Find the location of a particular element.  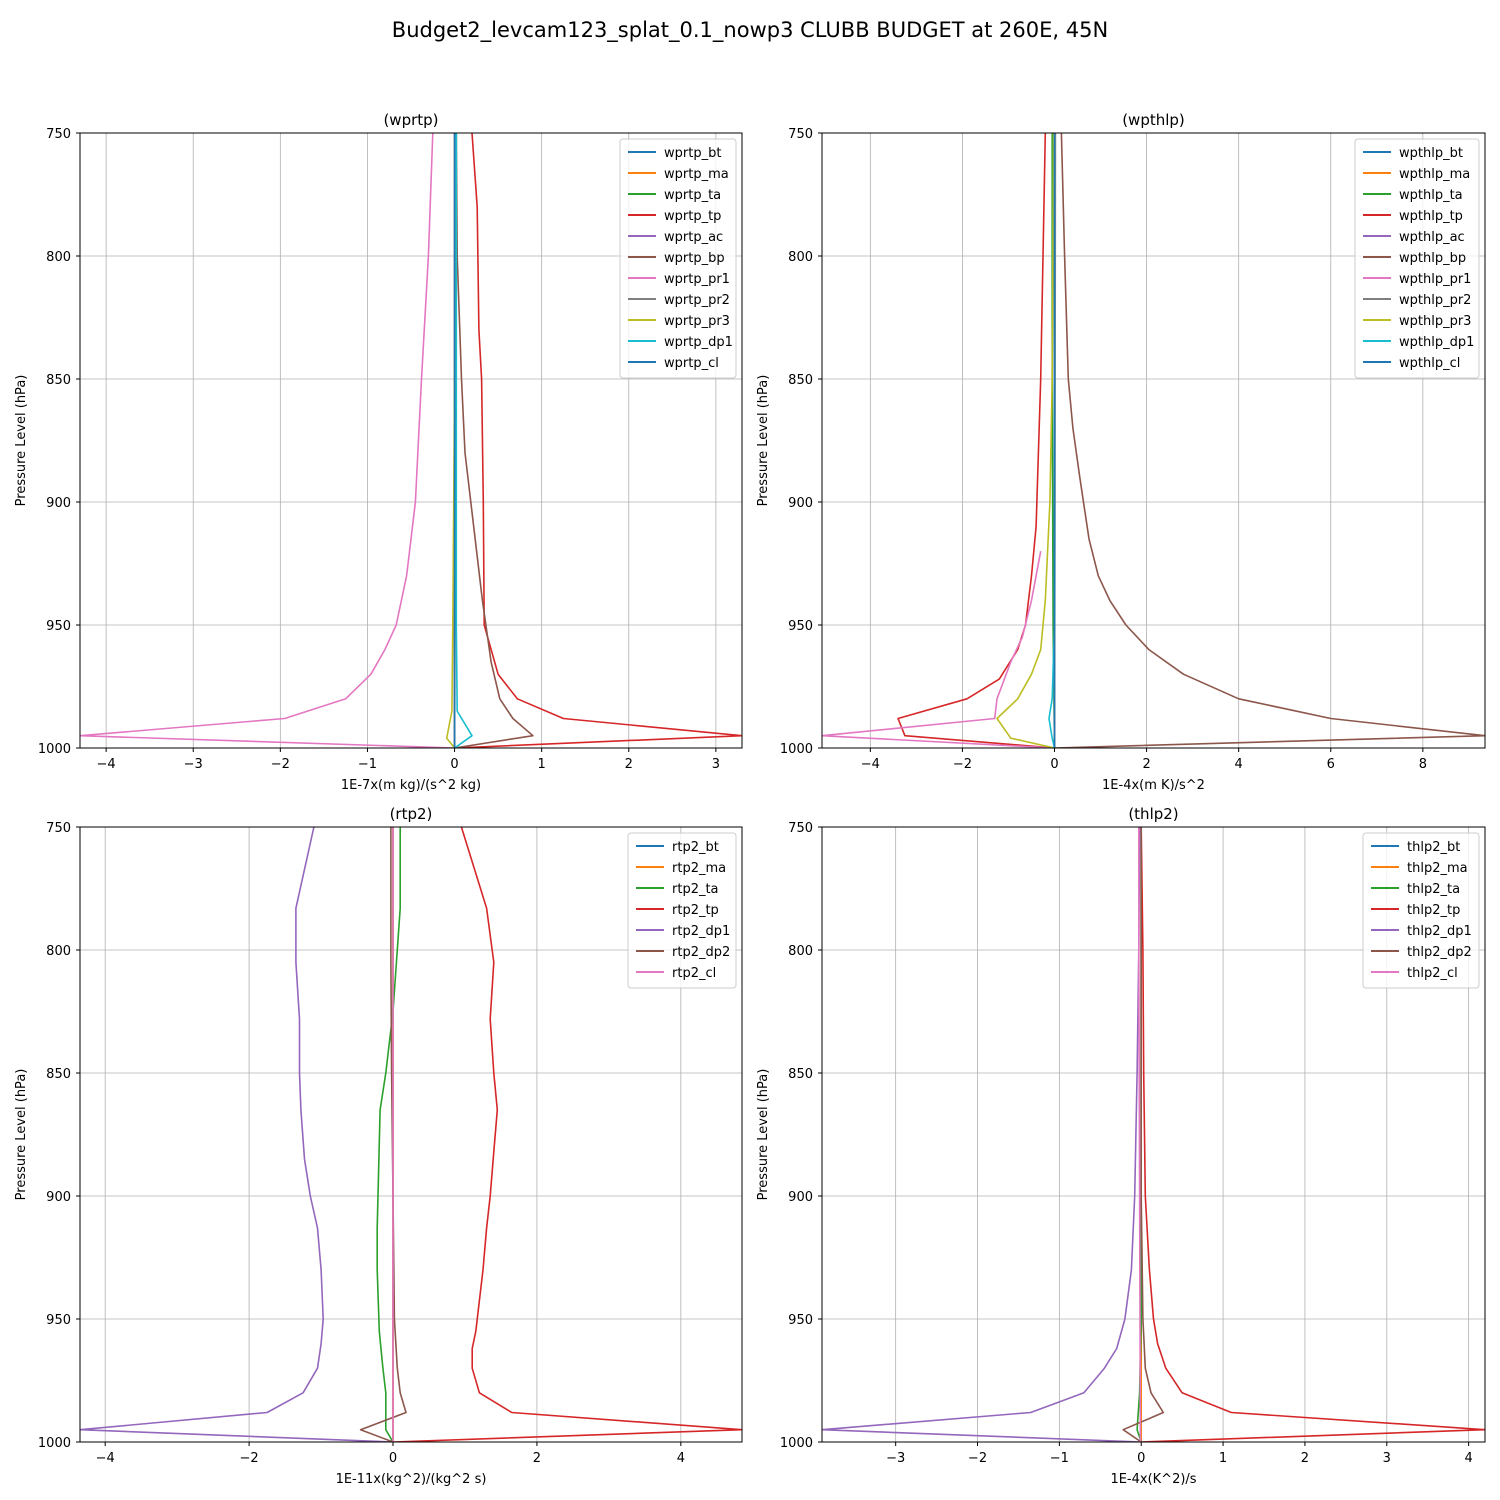

legend-label: rtp2_dp1 is located at coordinates (701, 931).